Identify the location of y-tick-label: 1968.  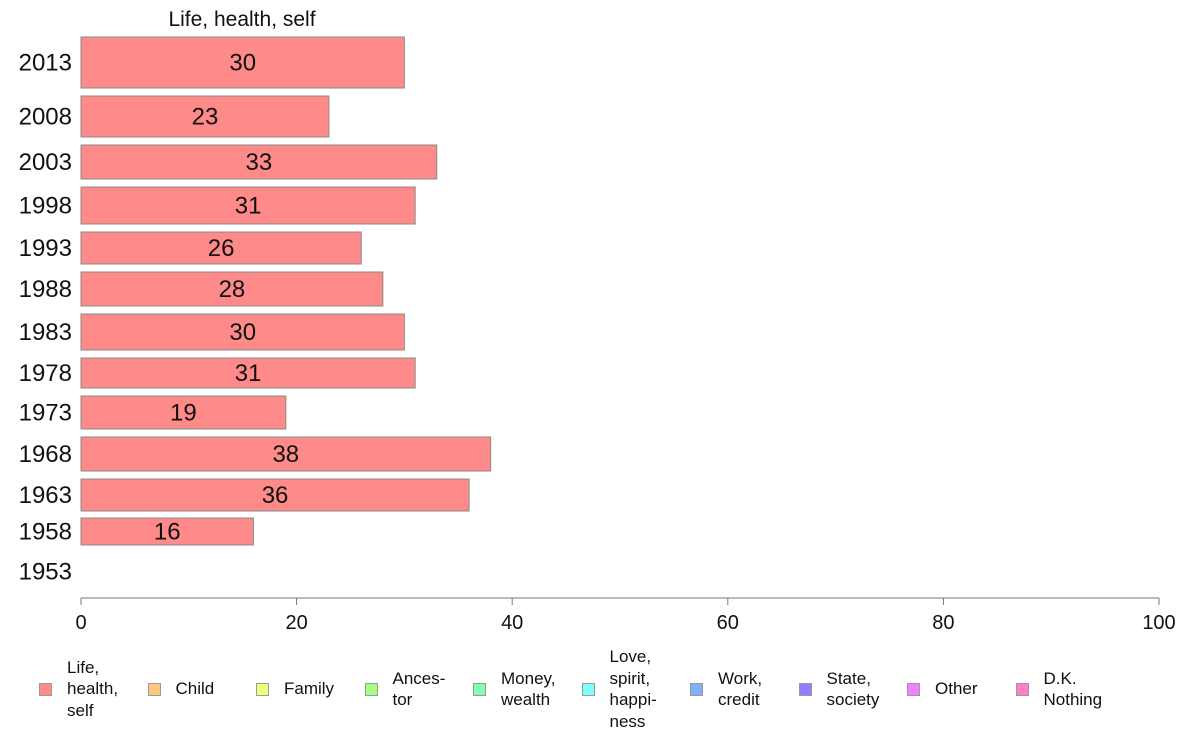
(45, 454).